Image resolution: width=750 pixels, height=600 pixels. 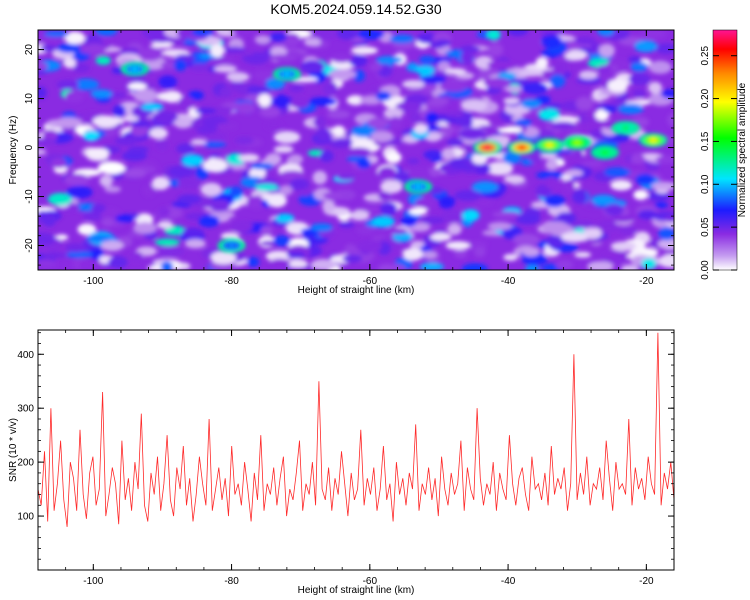 What do you see at coordinates (93, 281) in the screenshot?
I see `x-tick-label: -100` at bounding box center [93, 281].